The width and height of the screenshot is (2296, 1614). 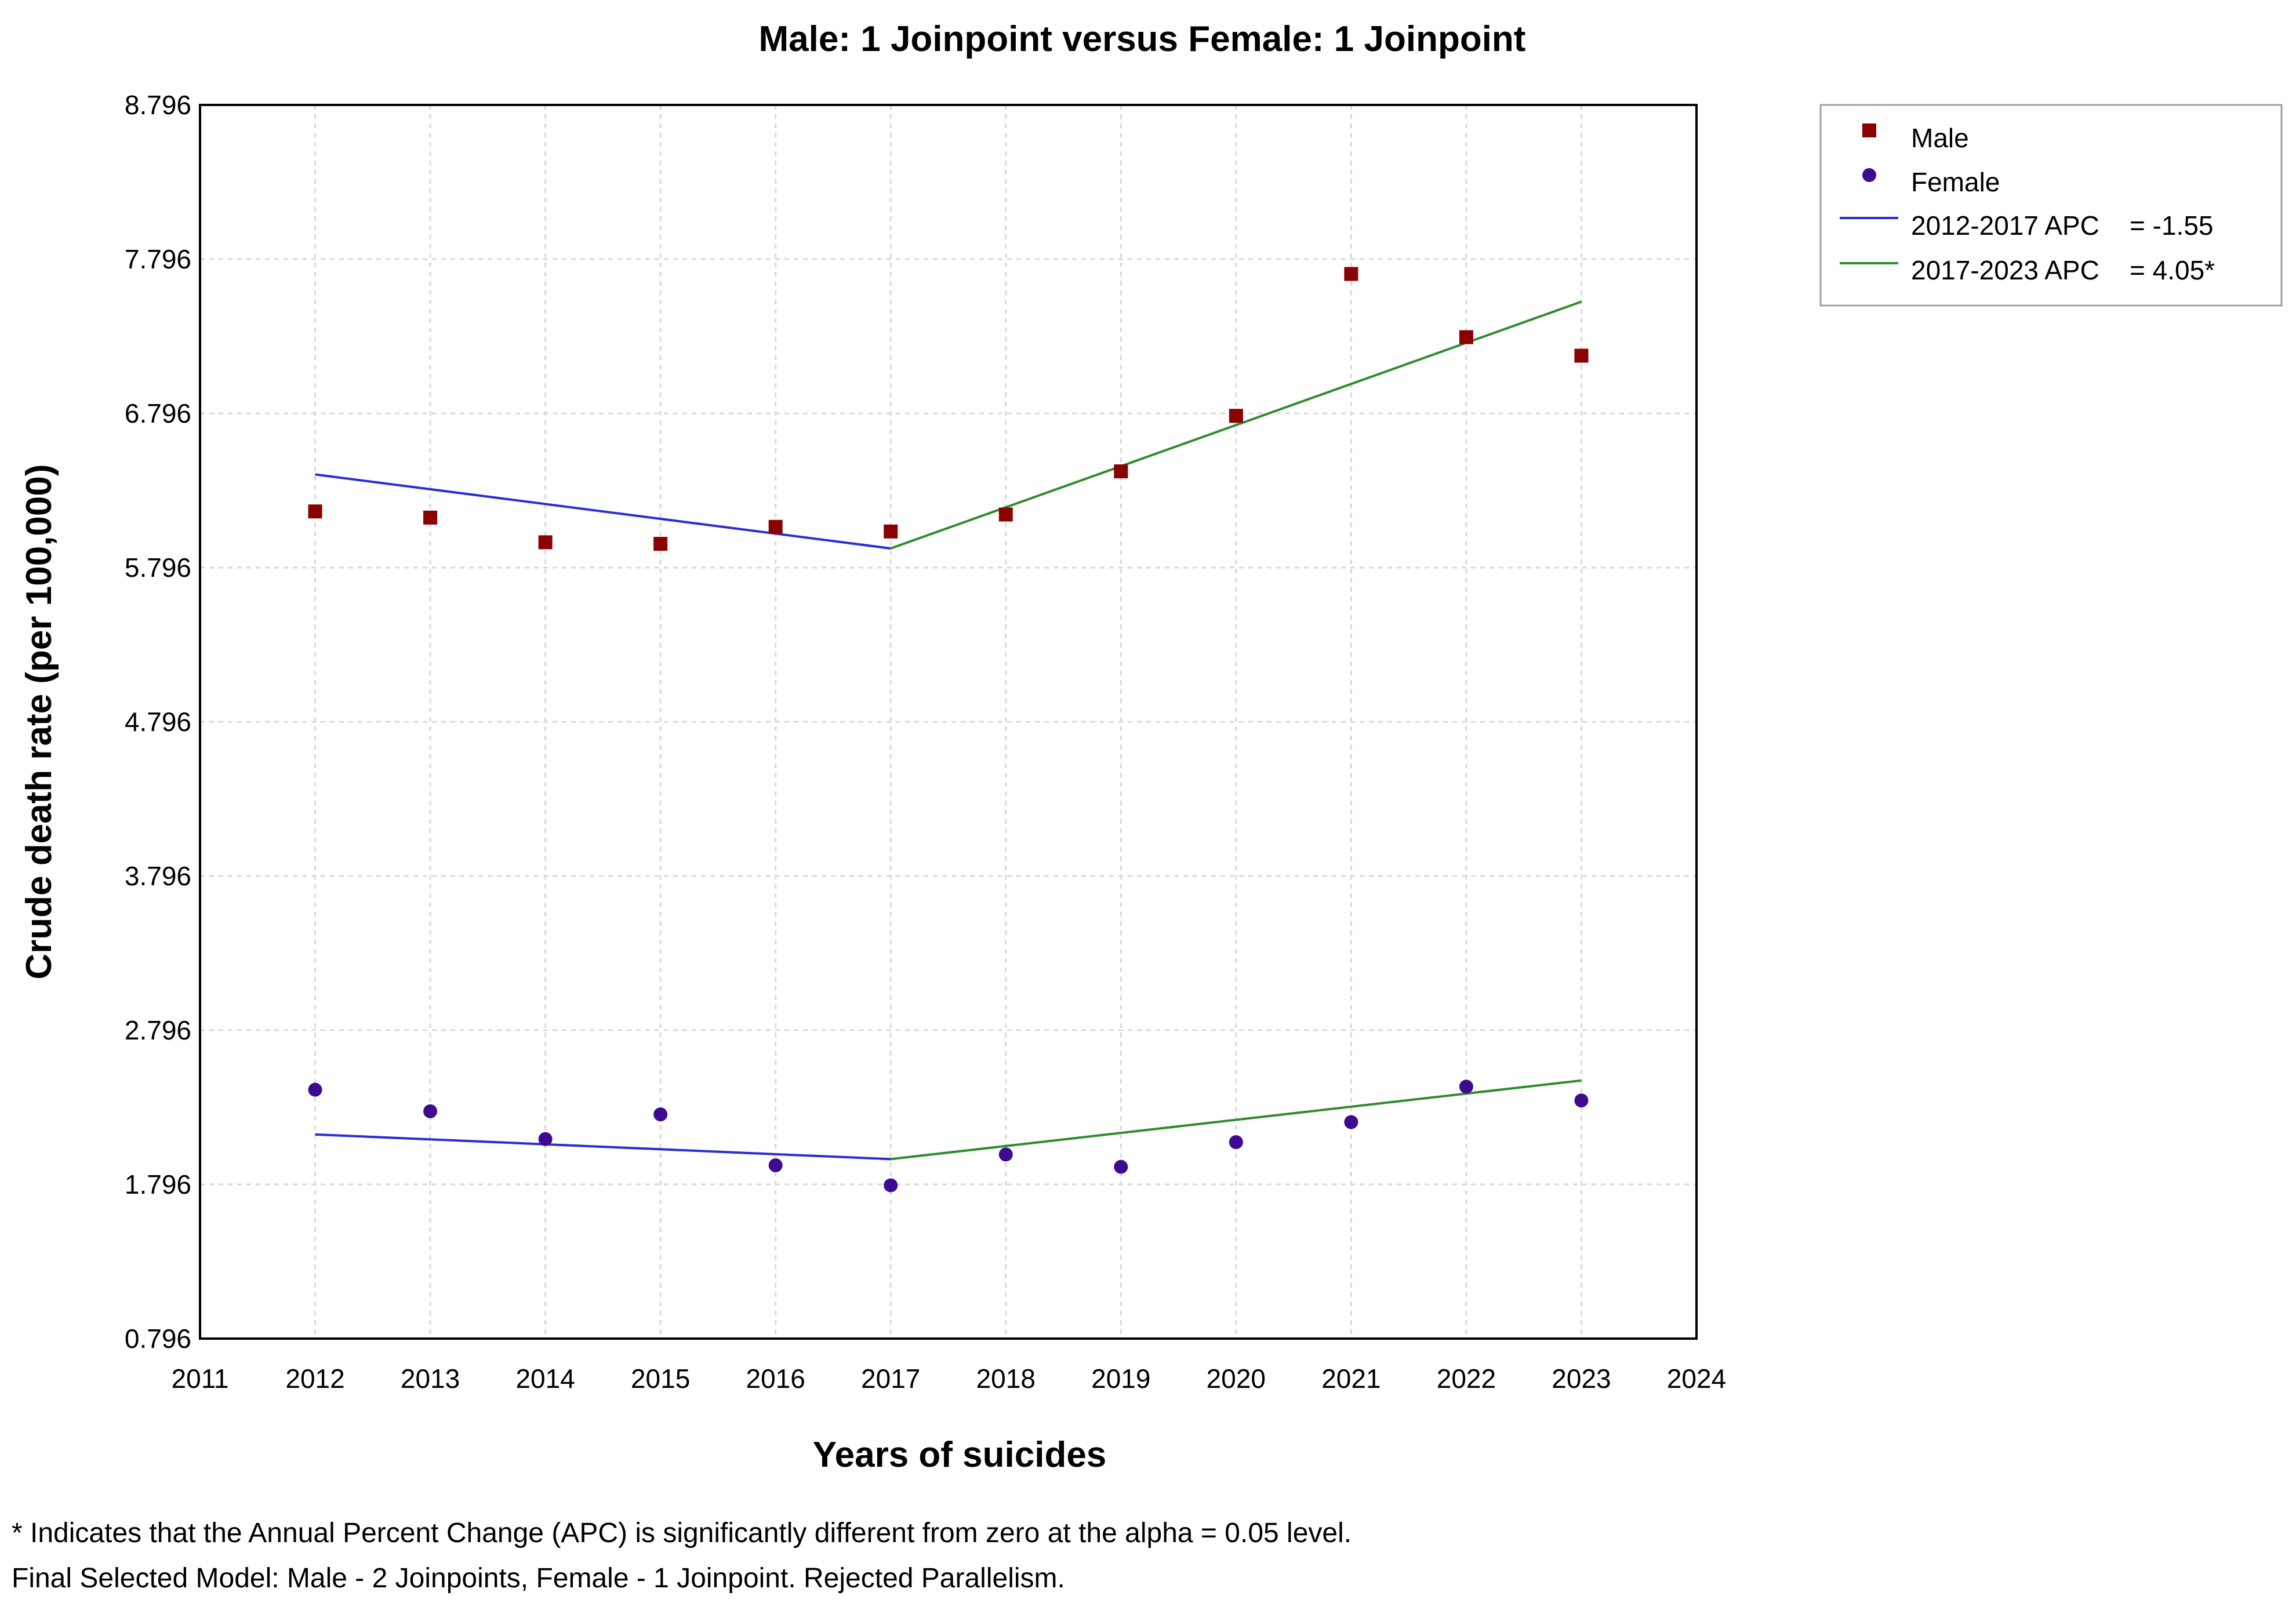 What do you see at coordinates (775, 526) in the screenshot?
I see `male-point-2016` at bounding box center [775, 526].